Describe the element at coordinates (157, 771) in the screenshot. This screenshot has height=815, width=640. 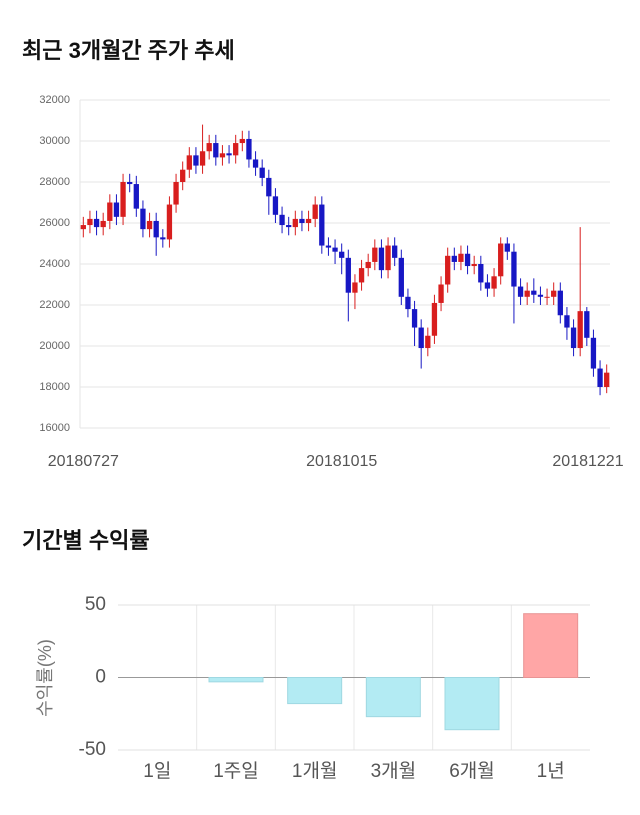
I see `x-tick-label: 1일` at that location.